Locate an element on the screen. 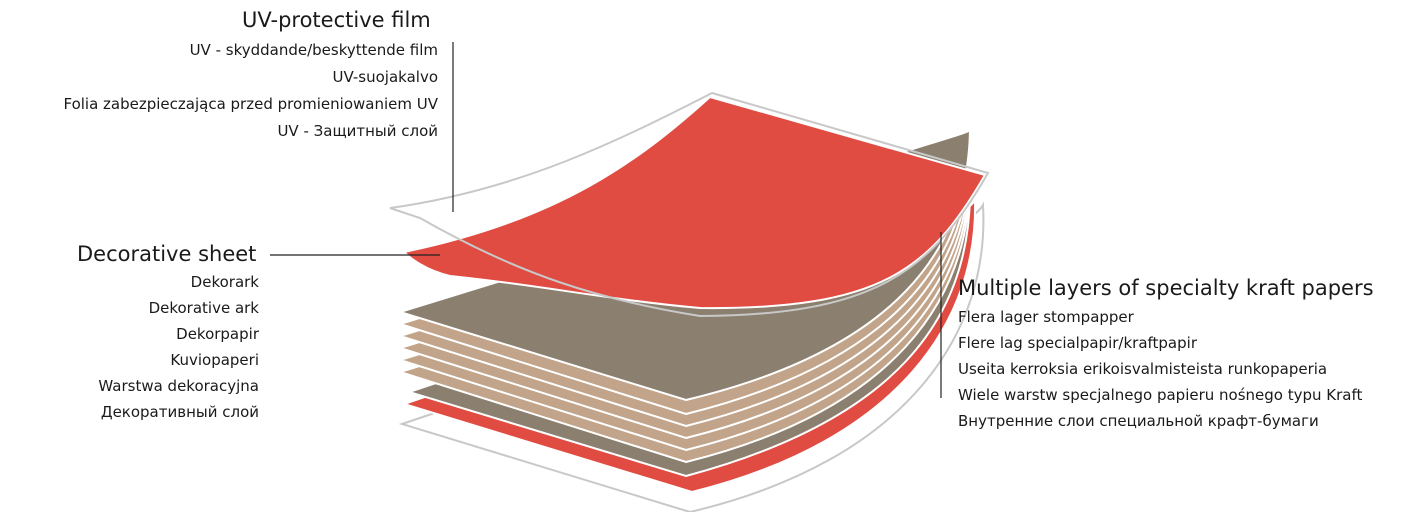 The height and width of the screenshot is (512, 1424). decorative-sheet-translation: Dekorark is located at coordinates (224, 282).